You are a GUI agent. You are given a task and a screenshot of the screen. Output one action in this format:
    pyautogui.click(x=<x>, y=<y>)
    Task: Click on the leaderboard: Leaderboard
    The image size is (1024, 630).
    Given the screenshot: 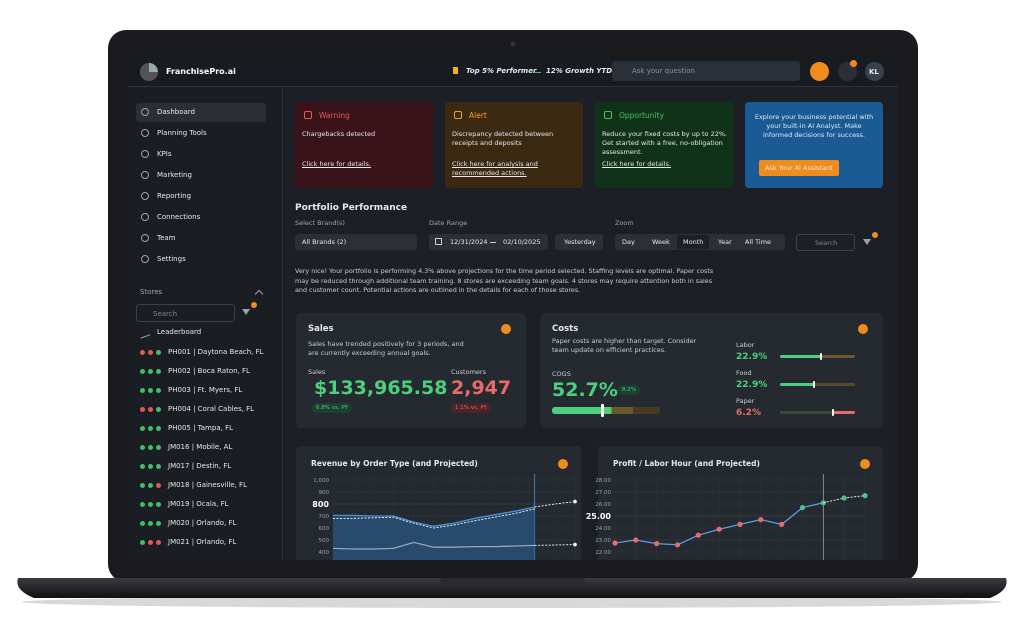 What is the action you would take?
    pyautogui.click(x=179, y=332)
    